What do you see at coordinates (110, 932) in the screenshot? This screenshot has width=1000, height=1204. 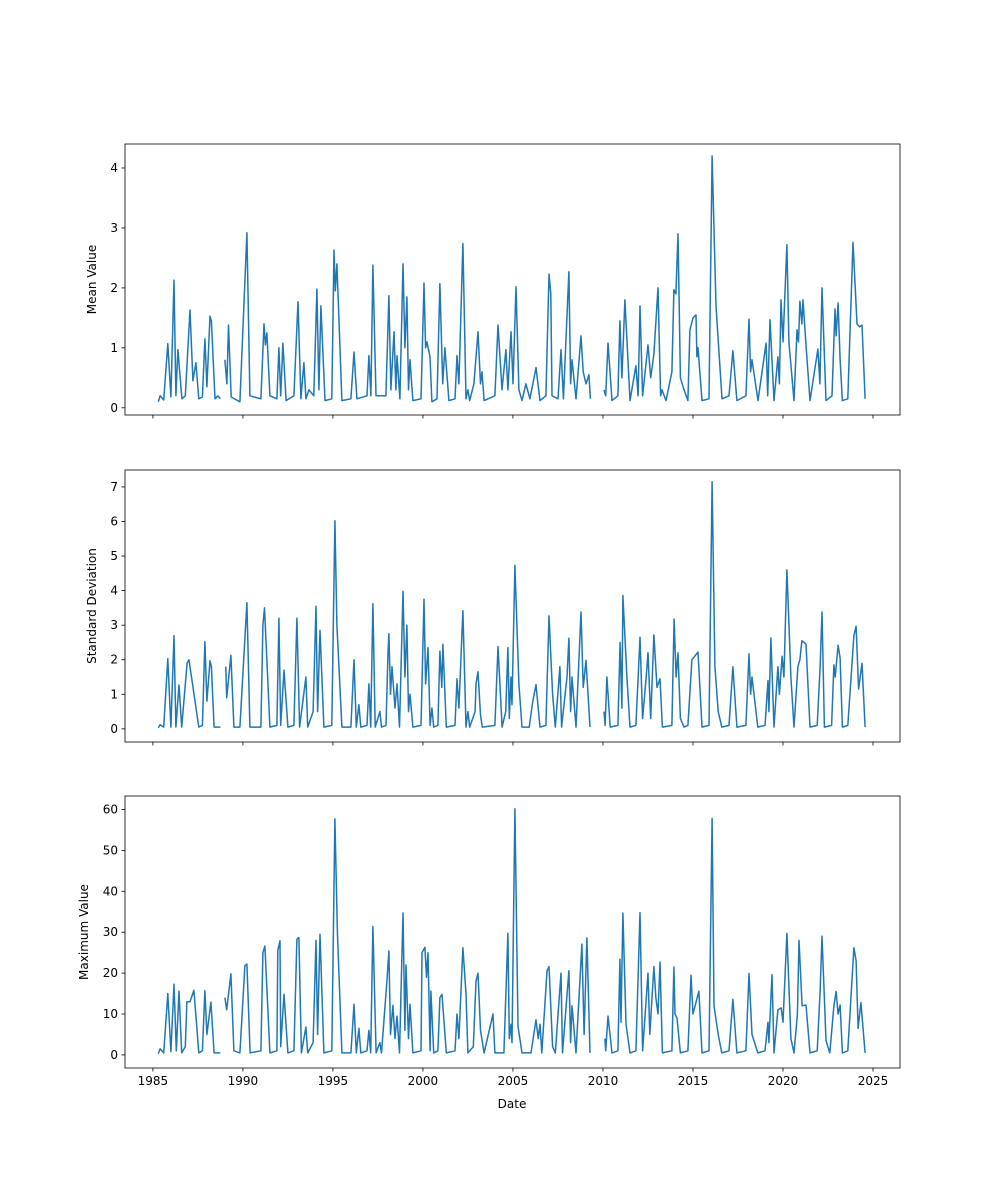 I see `y-tick-label: 30` at bounding box center [110, 932].